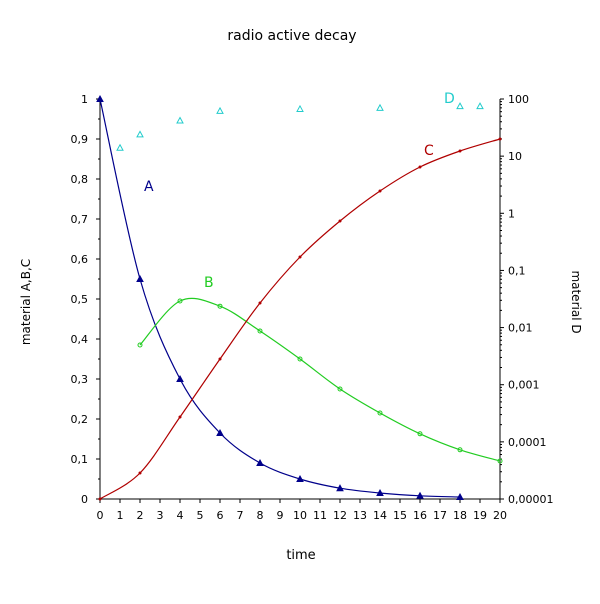  I want to click on x-tick-label: 15, so click(400, 515).